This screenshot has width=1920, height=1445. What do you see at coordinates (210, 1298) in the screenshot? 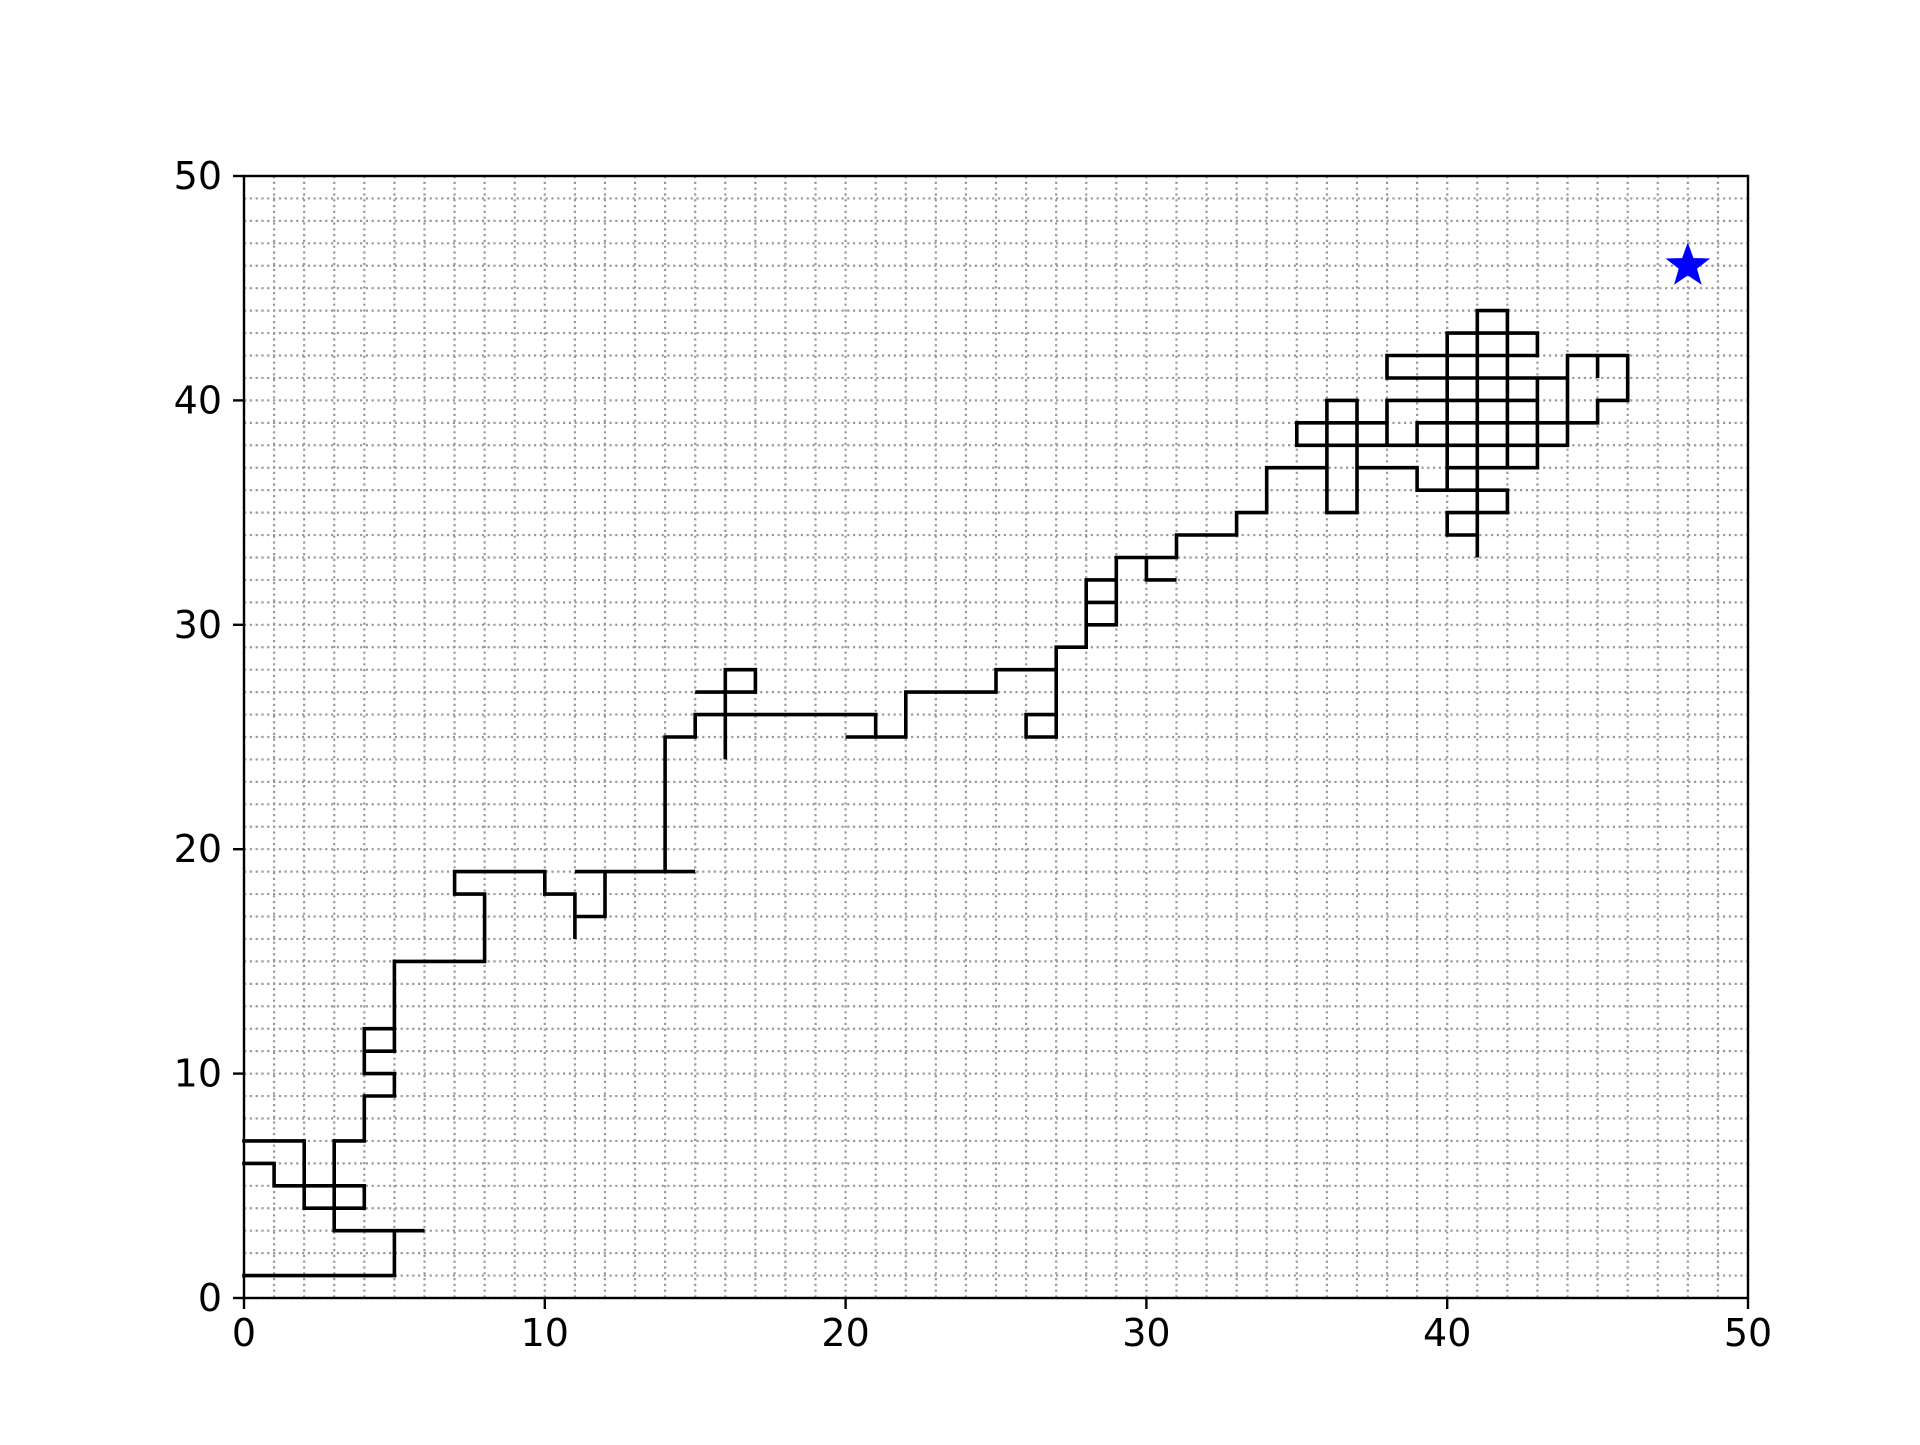
I see `y-tick-label: 0` at bounding box center [210, 1298].